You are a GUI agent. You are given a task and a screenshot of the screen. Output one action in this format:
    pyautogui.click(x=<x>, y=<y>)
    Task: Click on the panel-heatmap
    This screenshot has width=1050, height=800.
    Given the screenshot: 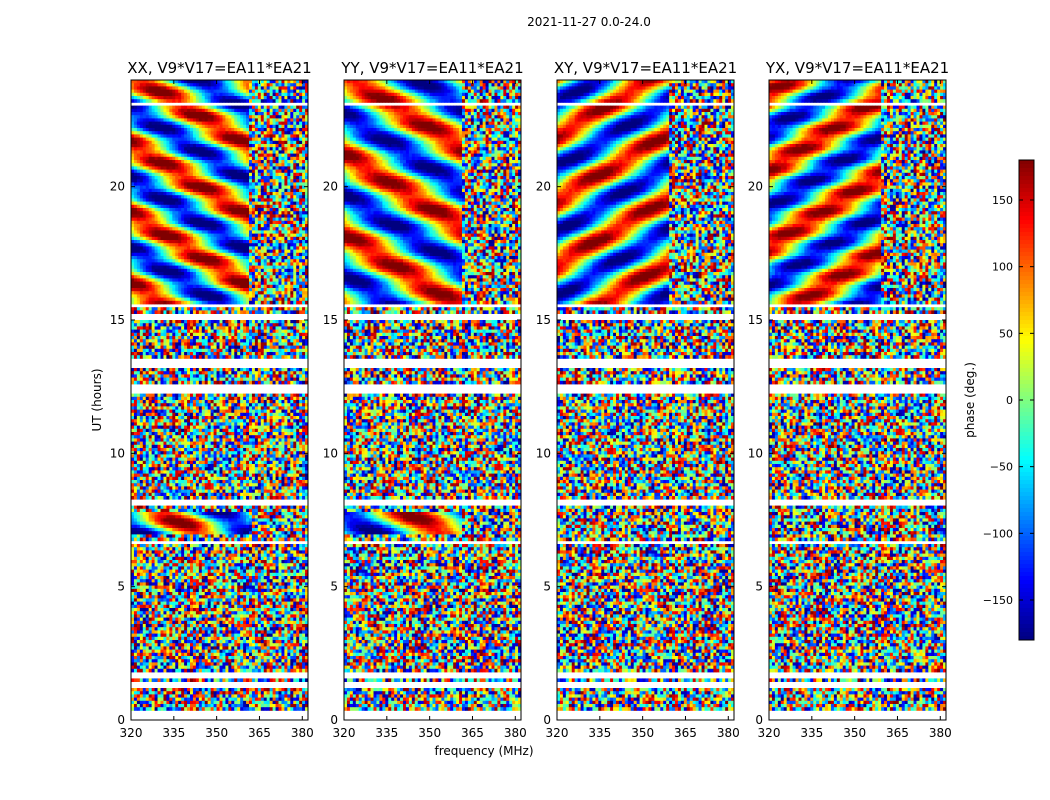 What is the action you would take?
    pyautogui.click(x=219, y=400)
    